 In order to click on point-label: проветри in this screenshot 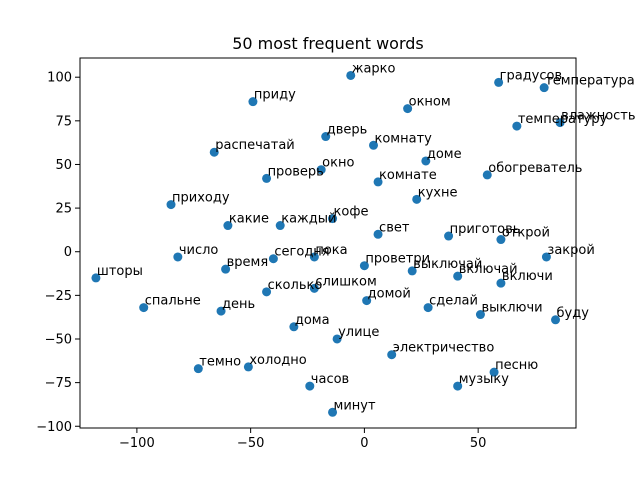, I will do `click(397, 259)`.